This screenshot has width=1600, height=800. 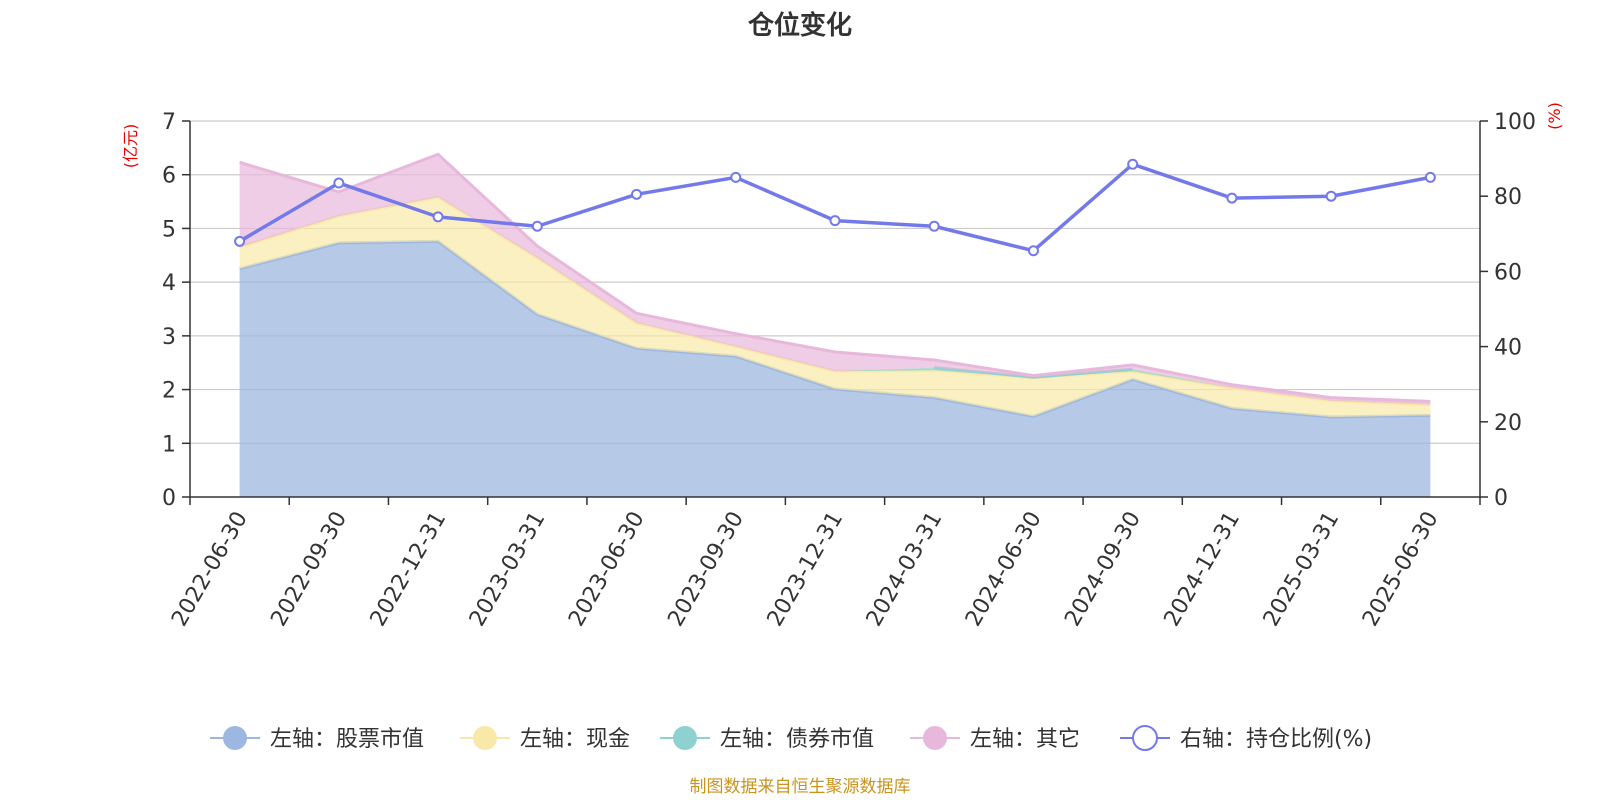 I want to click on left-axis-unit: (亿元), so click(x=130, y=146).